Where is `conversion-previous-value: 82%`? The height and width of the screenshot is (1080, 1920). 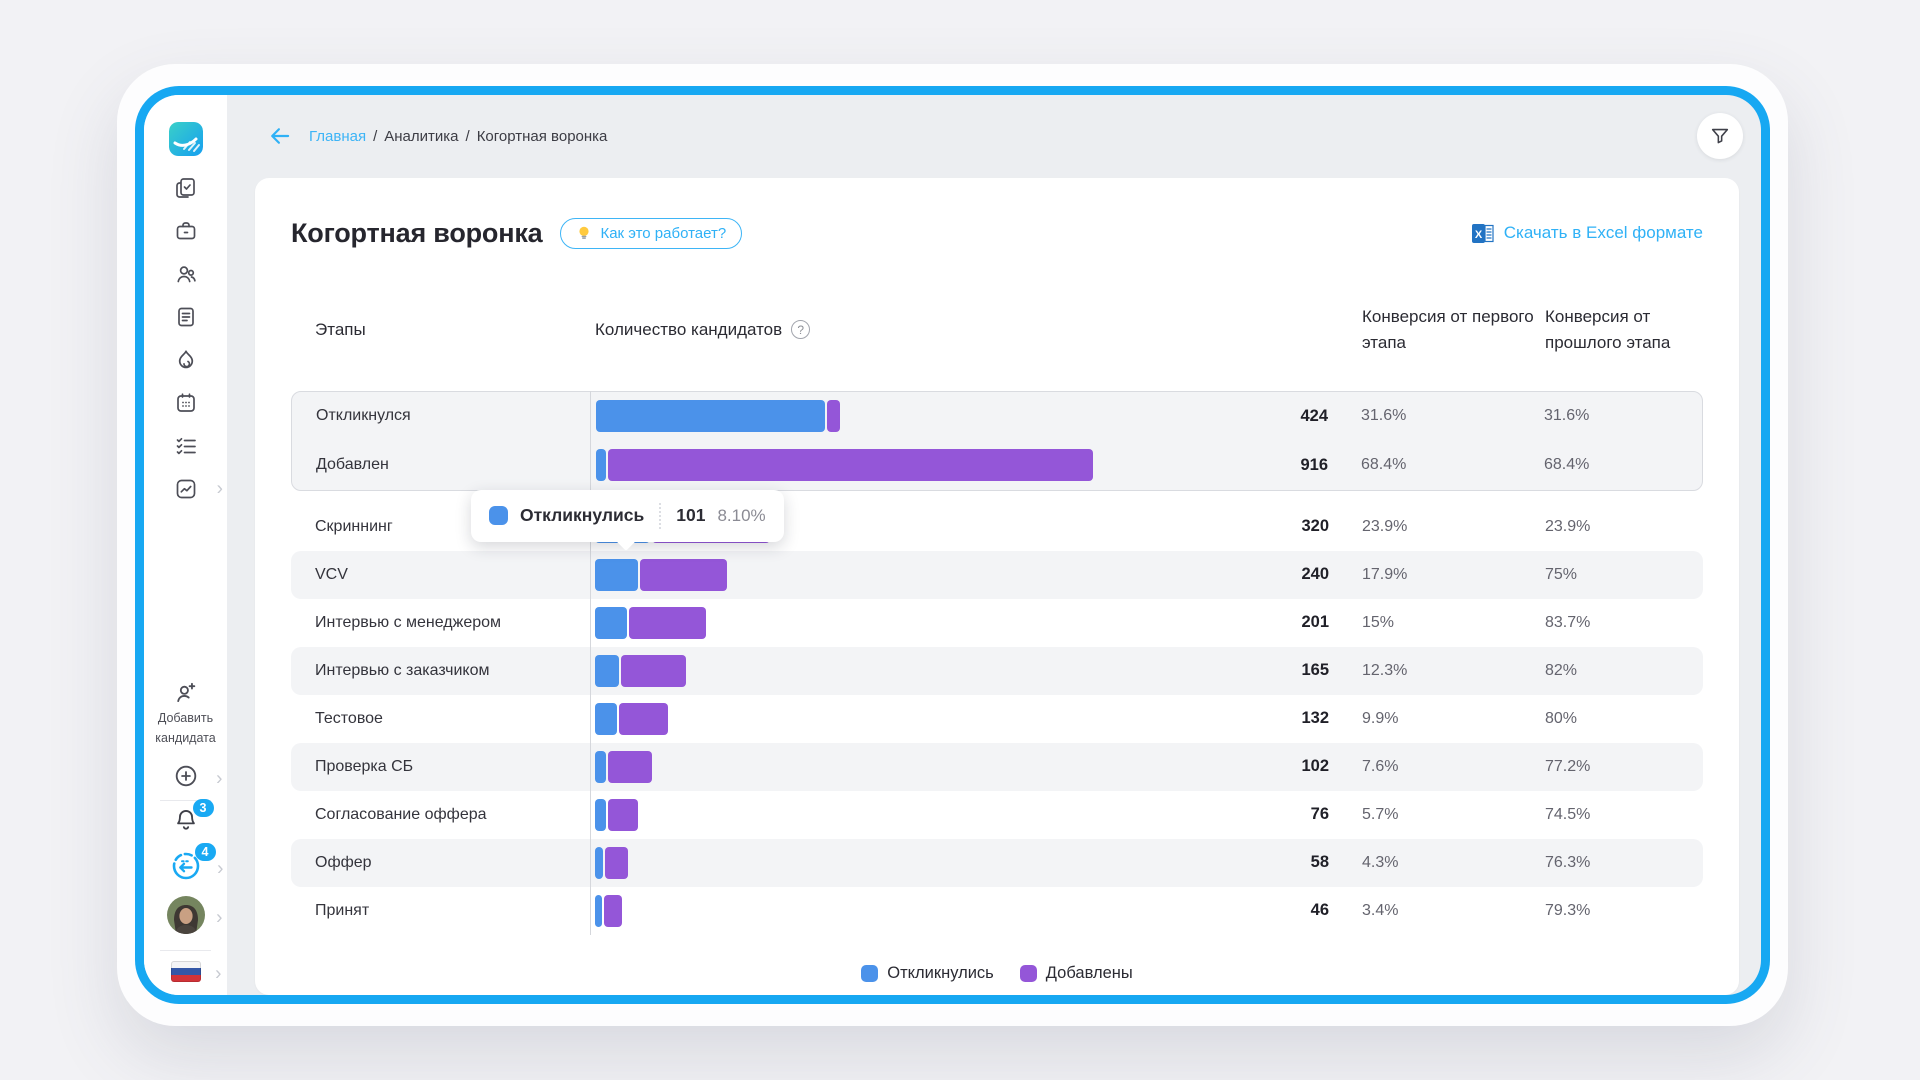
conversion-previous-value: 82% is located at coordinates (1561, 670).